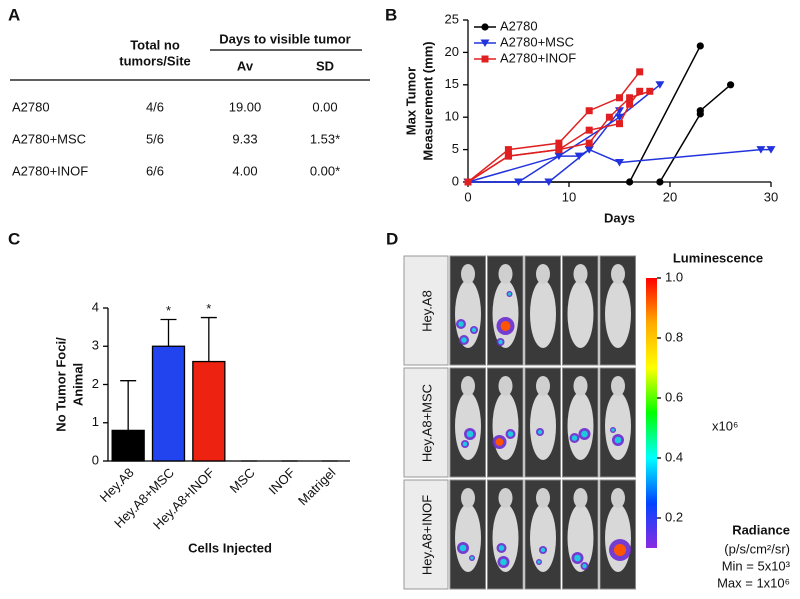 The width and height of the screenshot is (800, 599). Describe the element at coordinates (244, 170) in the screenshot. I see `table-cell: 4.00` at that location.